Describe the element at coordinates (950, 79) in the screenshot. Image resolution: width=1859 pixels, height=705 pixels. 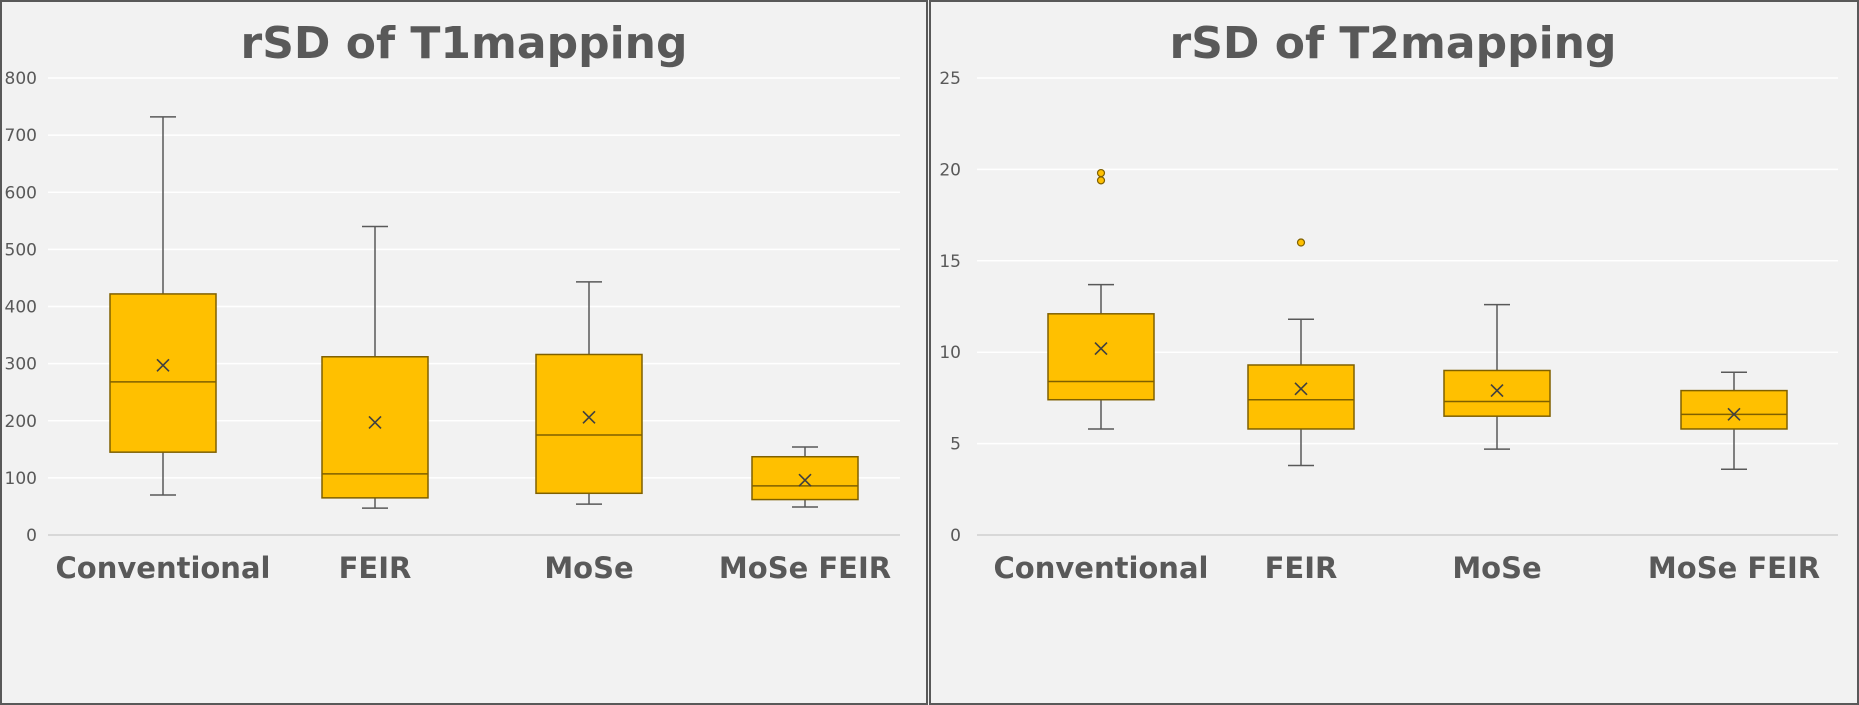
I see `y-tick-label: 25` at that location.